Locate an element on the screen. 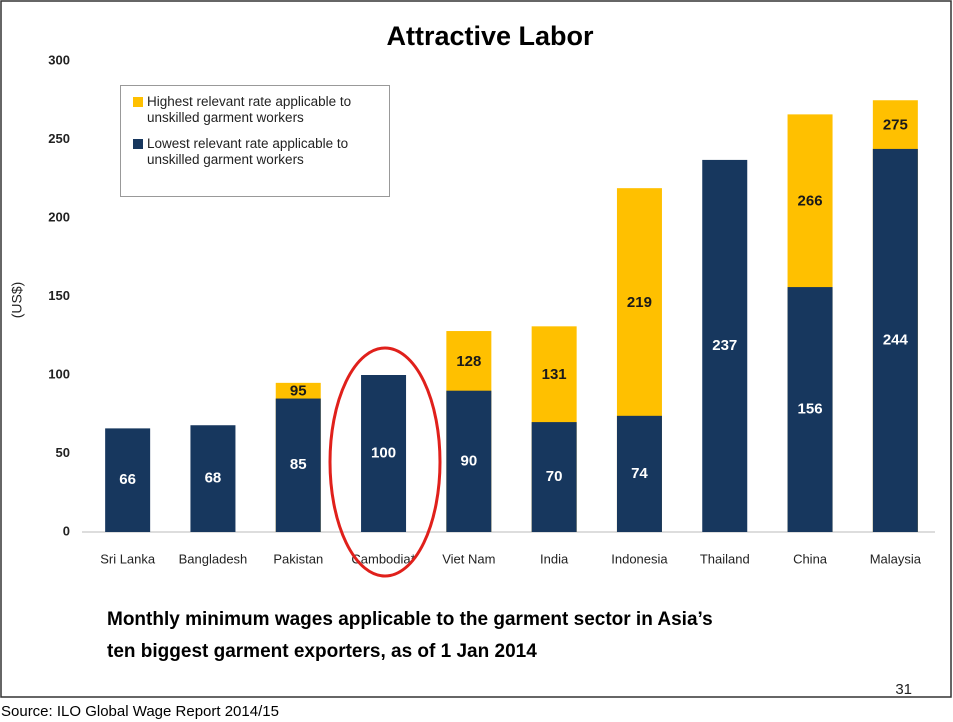  data-label: 156 is located at coordinates (810, 409).